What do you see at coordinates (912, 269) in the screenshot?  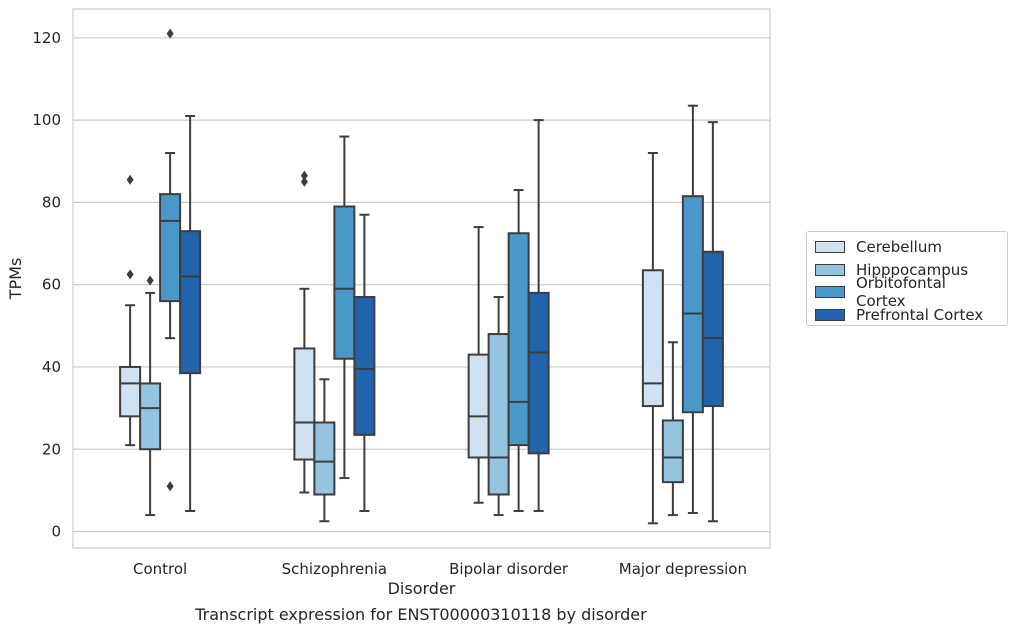 I see `legend-label: Hipppocampus` at bounding box center [912, 269].